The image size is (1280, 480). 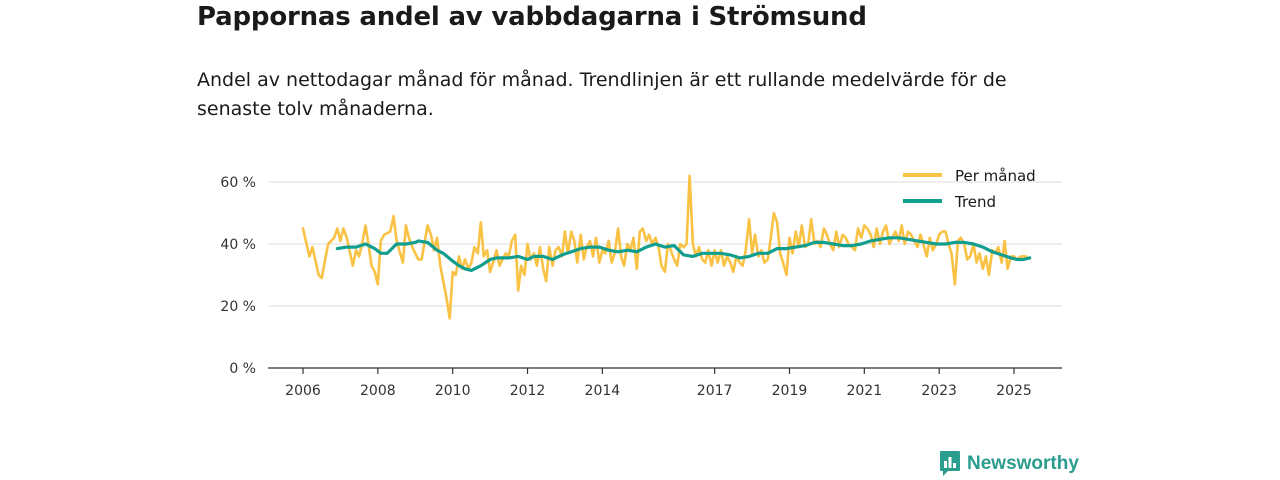 What do you see at coordinates (238, 307) in the screenshot?
I see `y-tick-label: 20 %` at bounding box center [238, 307].